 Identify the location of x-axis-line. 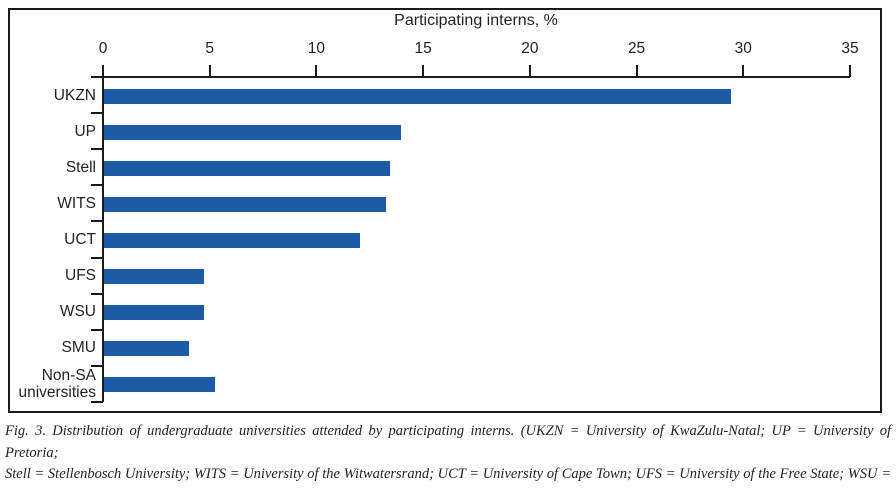
(470, 77).